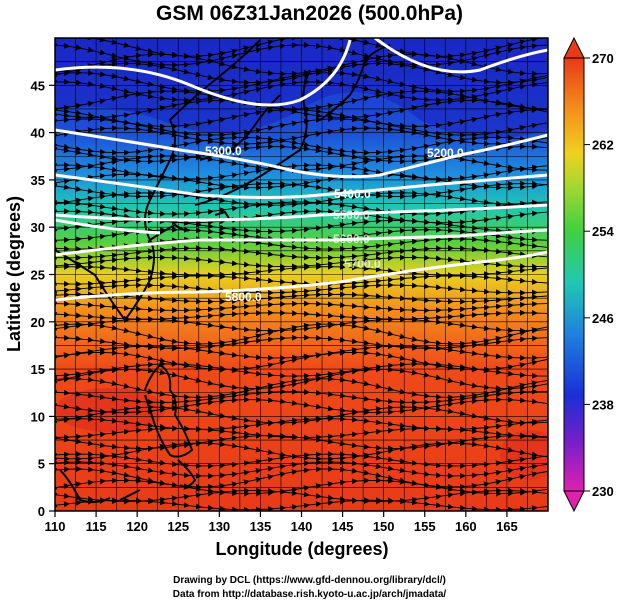 The image size is (619, 605). Describe the element at coordinates (96, 526) in the screenshot. I see `x-tick-label: 115` at that location.